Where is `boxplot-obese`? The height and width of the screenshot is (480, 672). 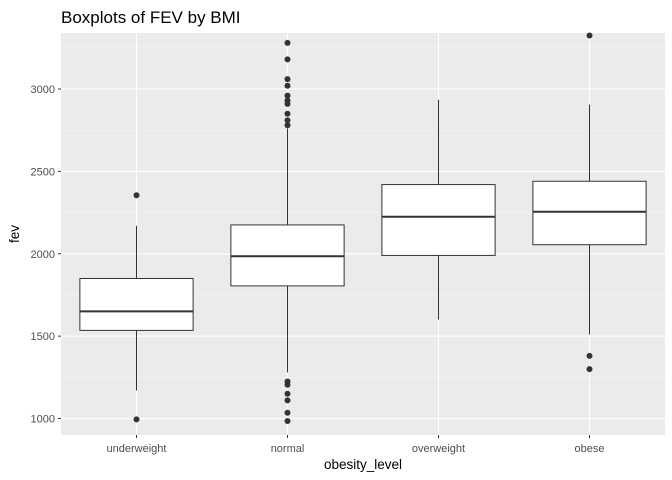
boxplot-obese is located at coordinates (589, 202).